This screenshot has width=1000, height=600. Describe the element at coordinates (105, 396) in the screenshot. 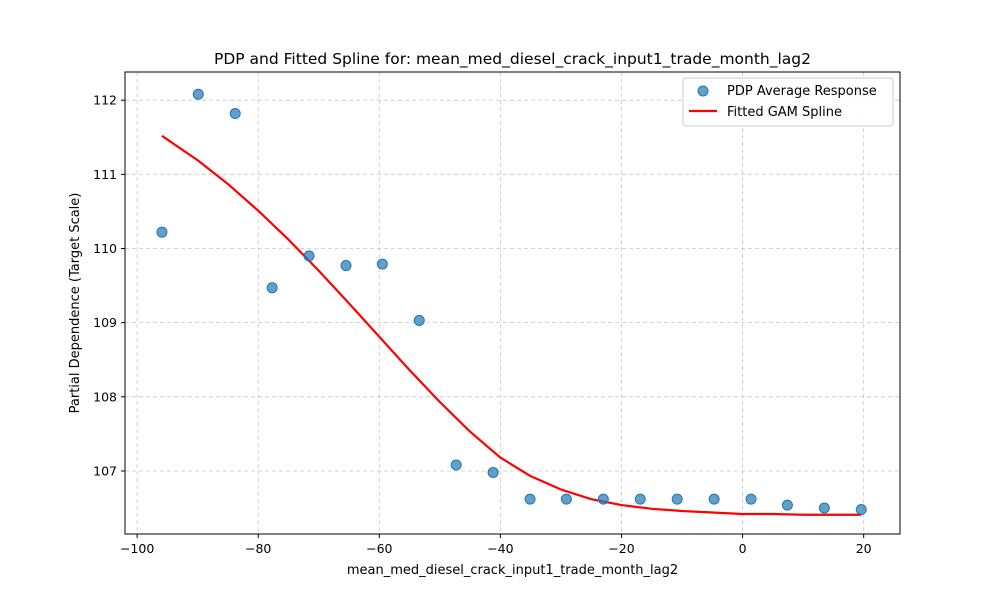

I see `y-tick-label: 108` at that location.